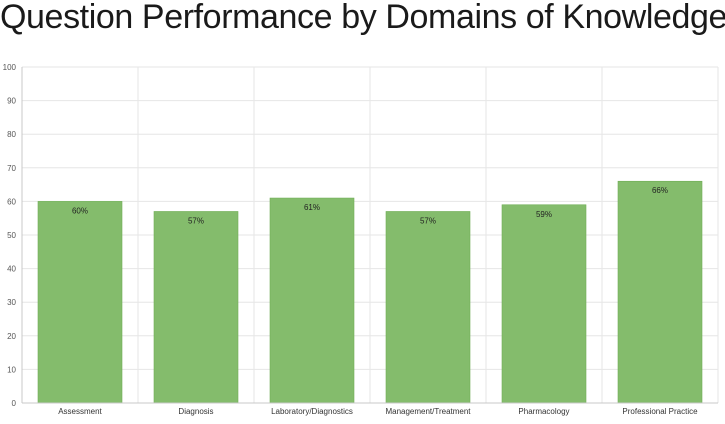 The height and width of the screenshot is (424, 725). Describe the element at coordinates (428, 411) in the screenshot. I see `x-tick-label: Management/Treatment` at that location.